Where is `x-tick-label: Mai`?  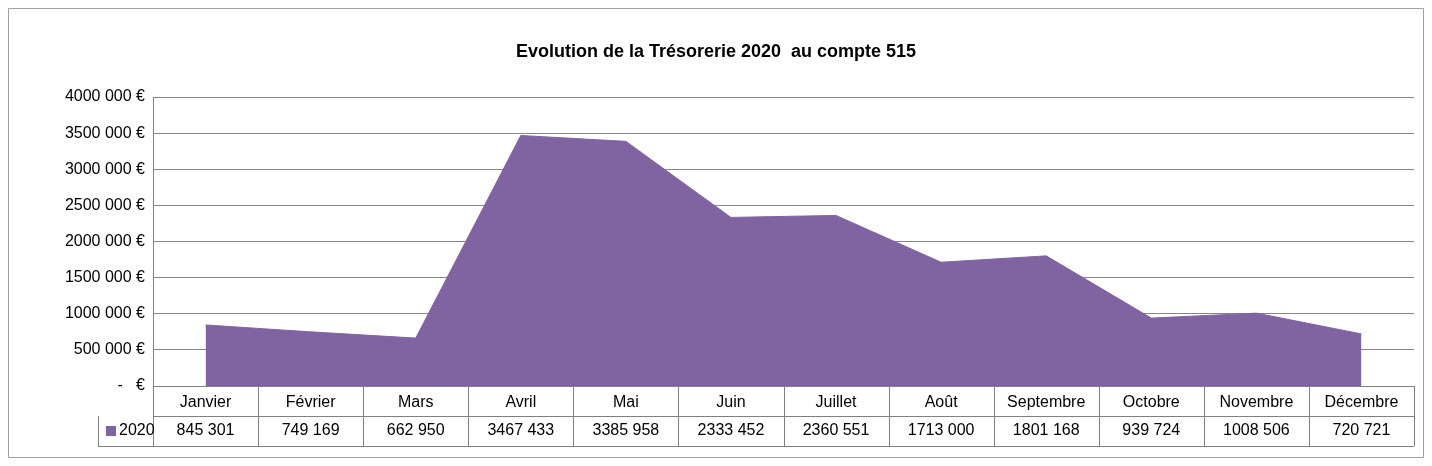
x-tick-label: Mai is located at coordinates (625, 402).